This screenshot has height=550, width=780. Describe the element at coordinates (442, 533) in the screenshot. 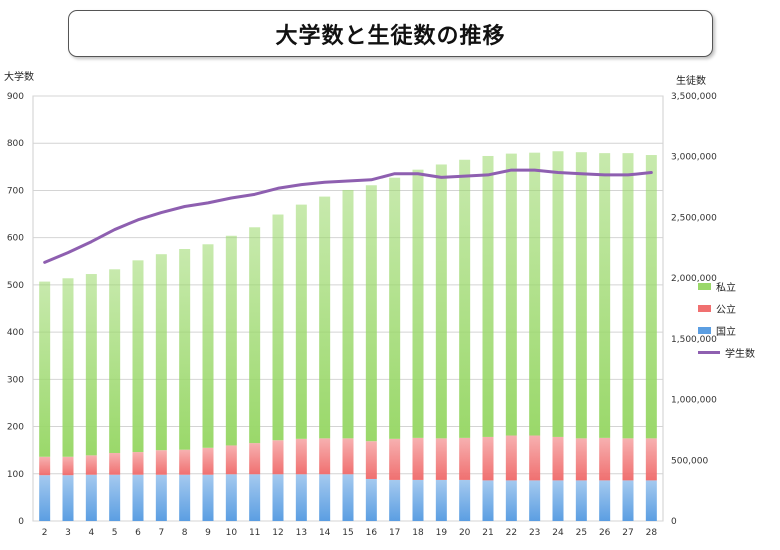

I see `x-tick-label: 19` at that location.